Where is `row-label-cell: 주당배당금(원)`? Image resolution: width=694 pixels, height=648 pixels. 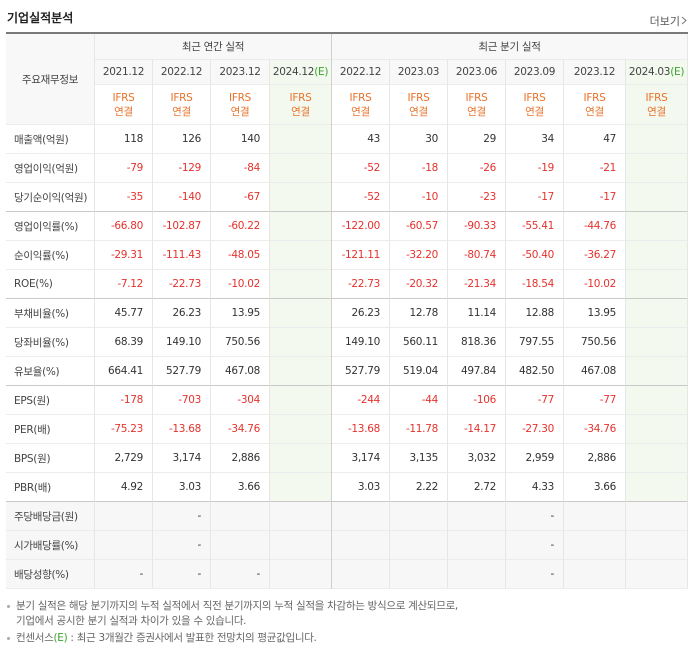
row-label-cell: 주당배당금(원) is located at coordinates (50, 516).